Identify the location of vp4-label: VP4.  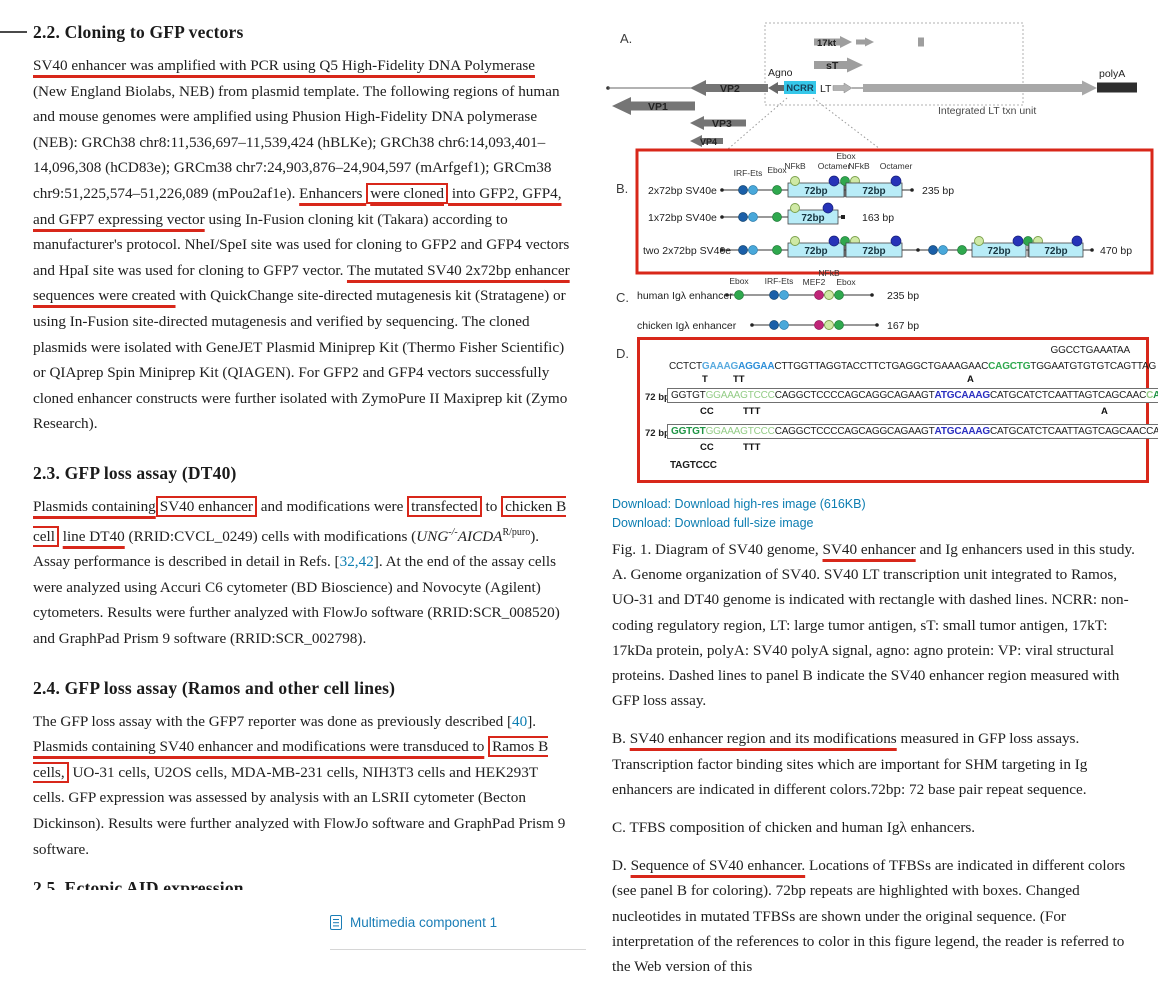
(708, 142).